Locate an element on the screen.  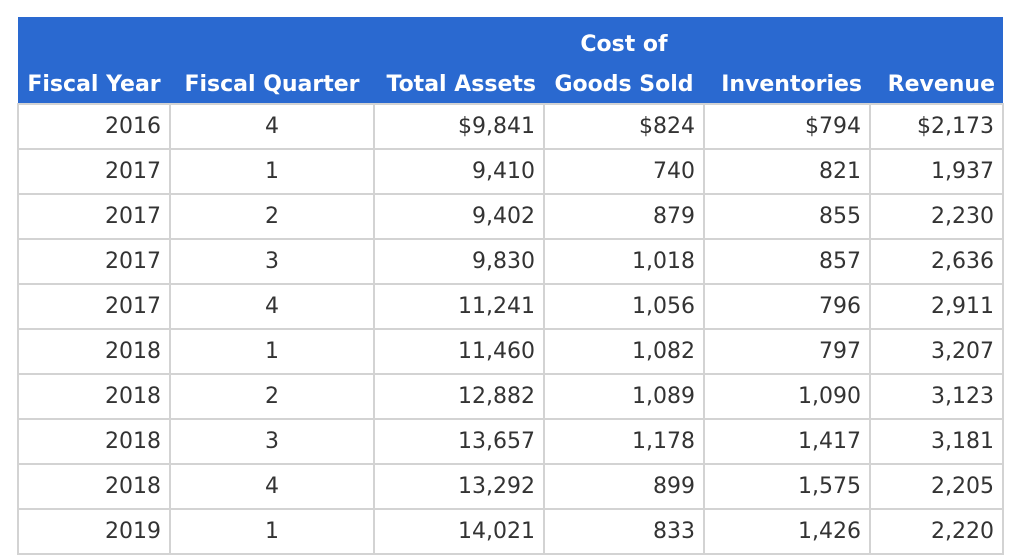
cell-inventories: 1,090 is located at coordinates (787, 396).